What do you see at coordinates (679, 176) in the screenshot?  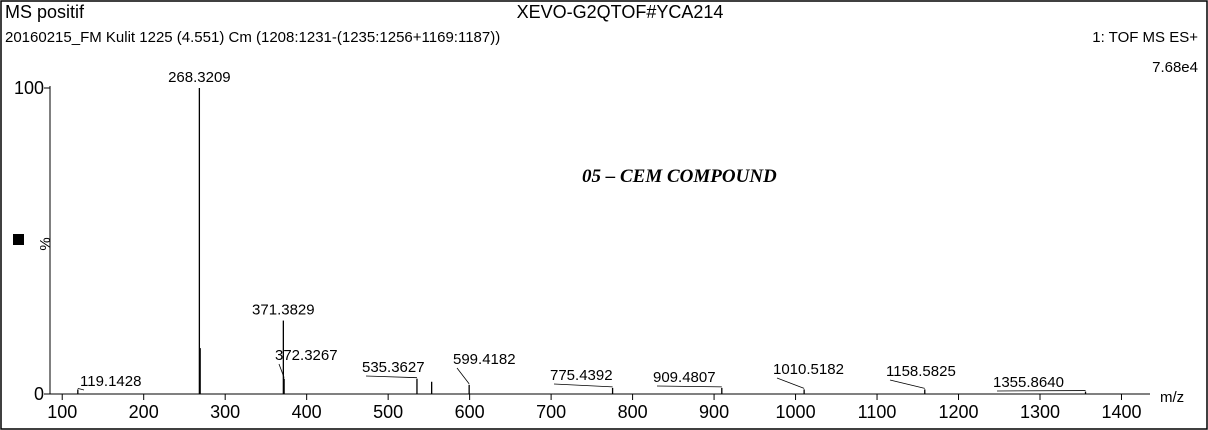 I see `annotation: 05 – CEM COMPOUND` at bounding box center [679, 176].